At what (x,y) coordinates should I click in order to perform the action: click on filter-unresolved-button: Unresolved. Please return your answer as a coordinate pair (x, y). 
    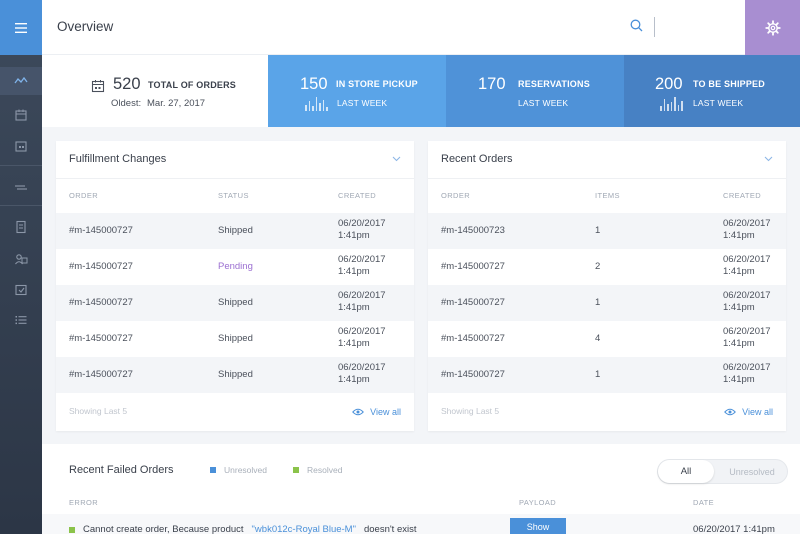
    Looking at the image, I should click on (752, 471).